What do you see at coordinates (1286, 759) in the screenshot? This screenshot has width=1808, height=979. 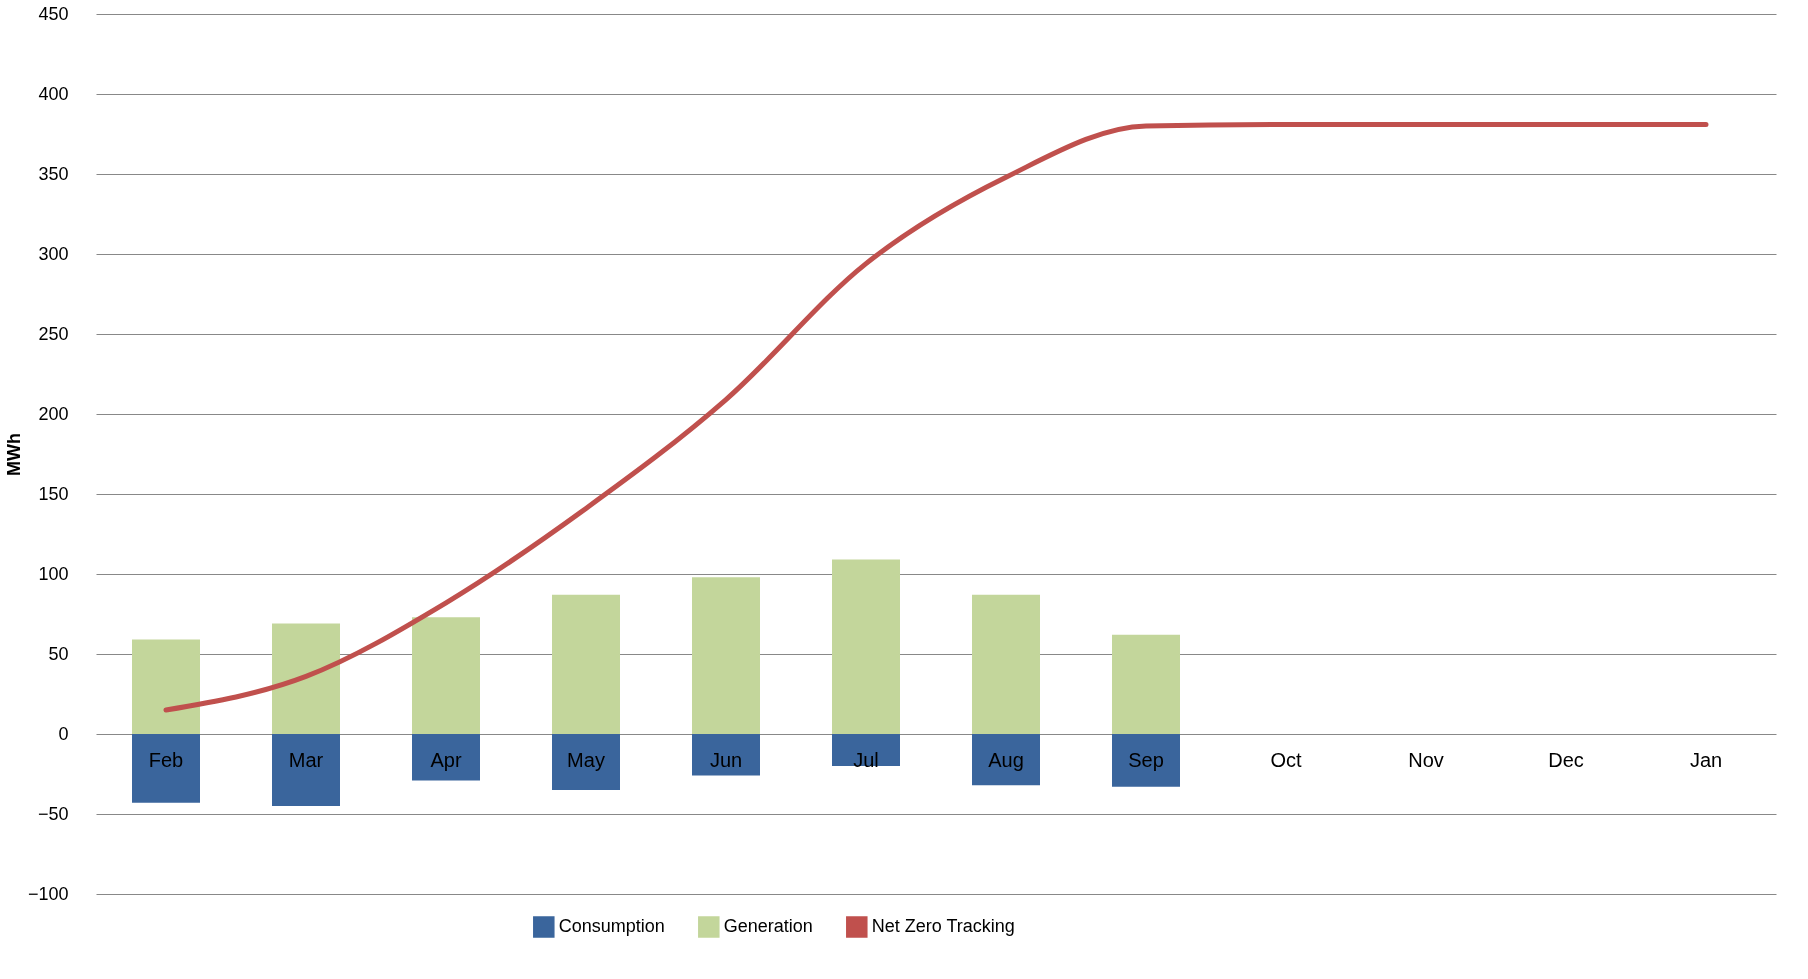 I see `x-tick-label: Oct` at bounding box center [1286, 759].